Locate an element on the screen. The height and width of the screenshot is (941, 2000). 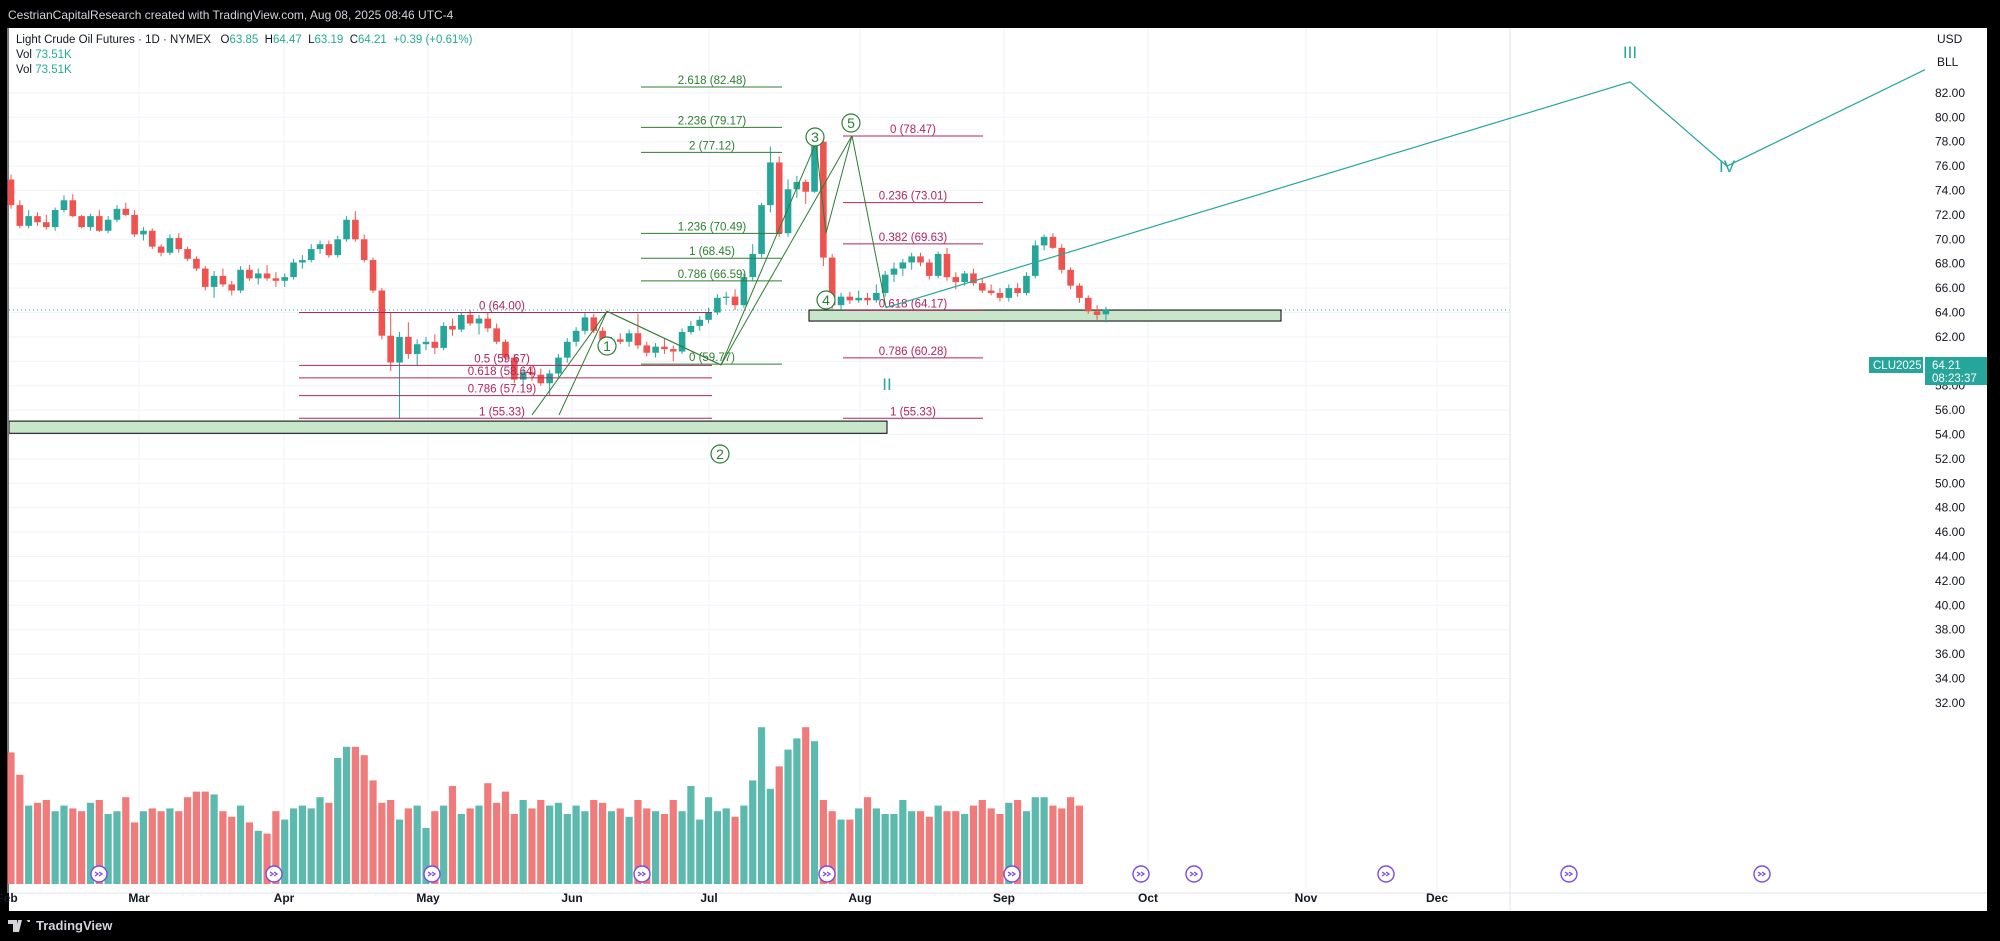
time-tick-label: Jul is located at coordinates (708, 898).